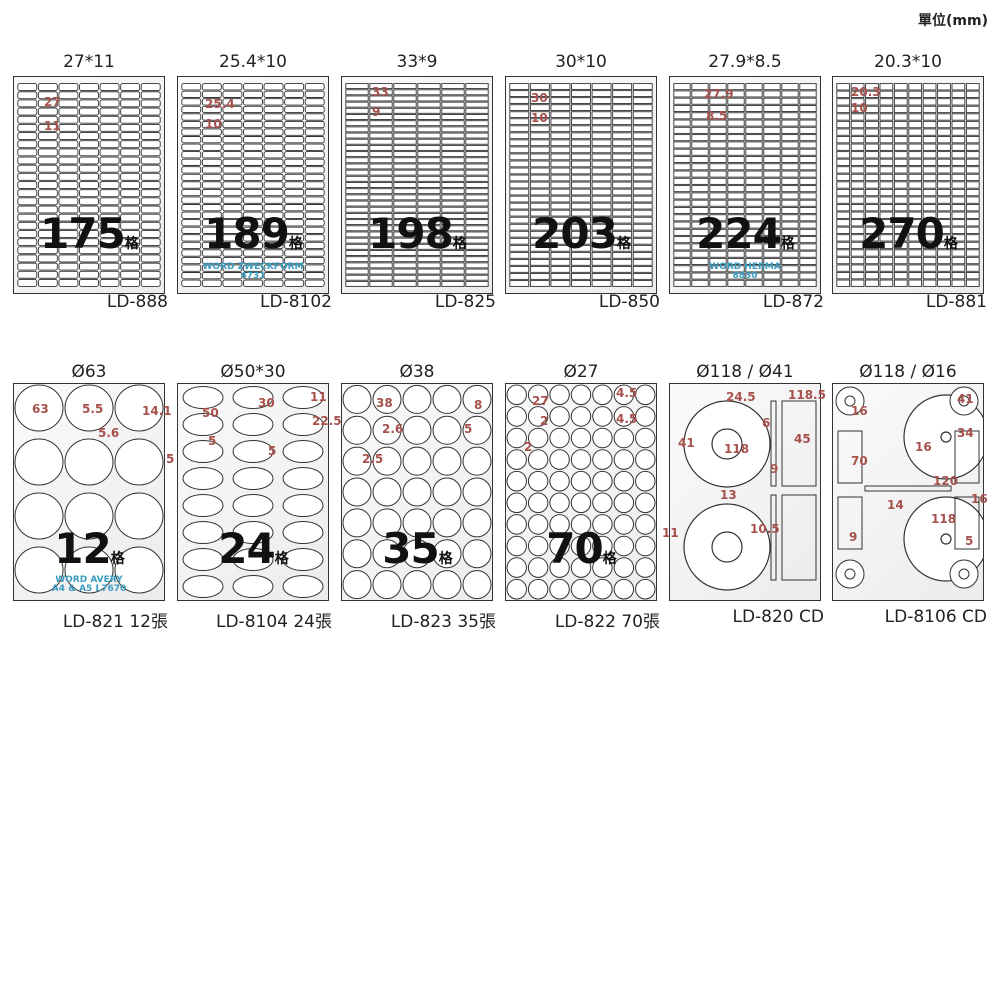 Image resolution: width=1000 pixels, height=1000 pixels. I want to click on label-sheet-ld-881: 20.3 10 270格, so click(908, 185).